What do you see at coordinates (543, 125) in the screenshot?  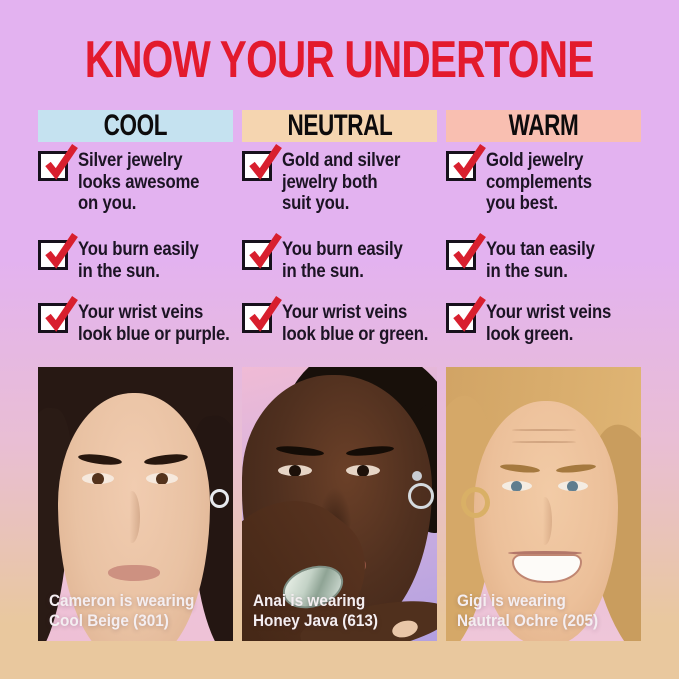 I see `header-warm: WARM` at bounding box center [543, 125].